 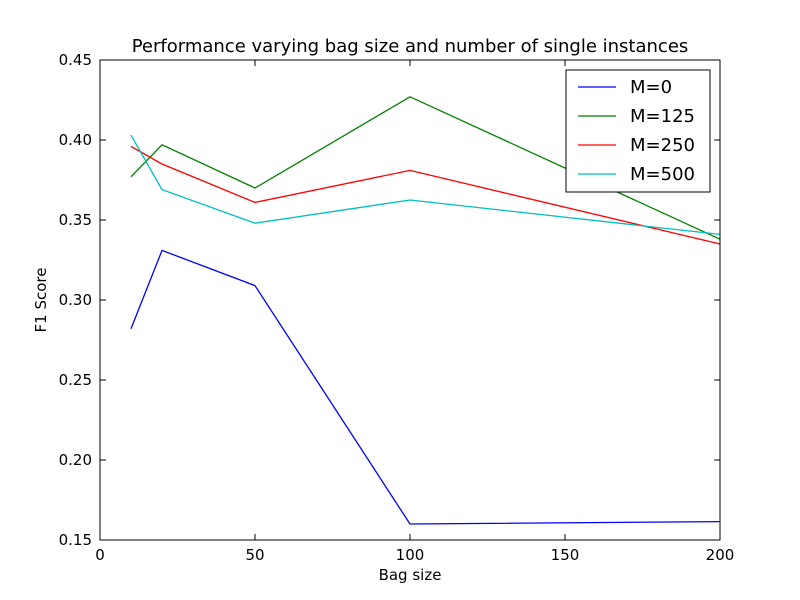 I want to click on y-tick-label: 0.40, so click(x=75, y=140).